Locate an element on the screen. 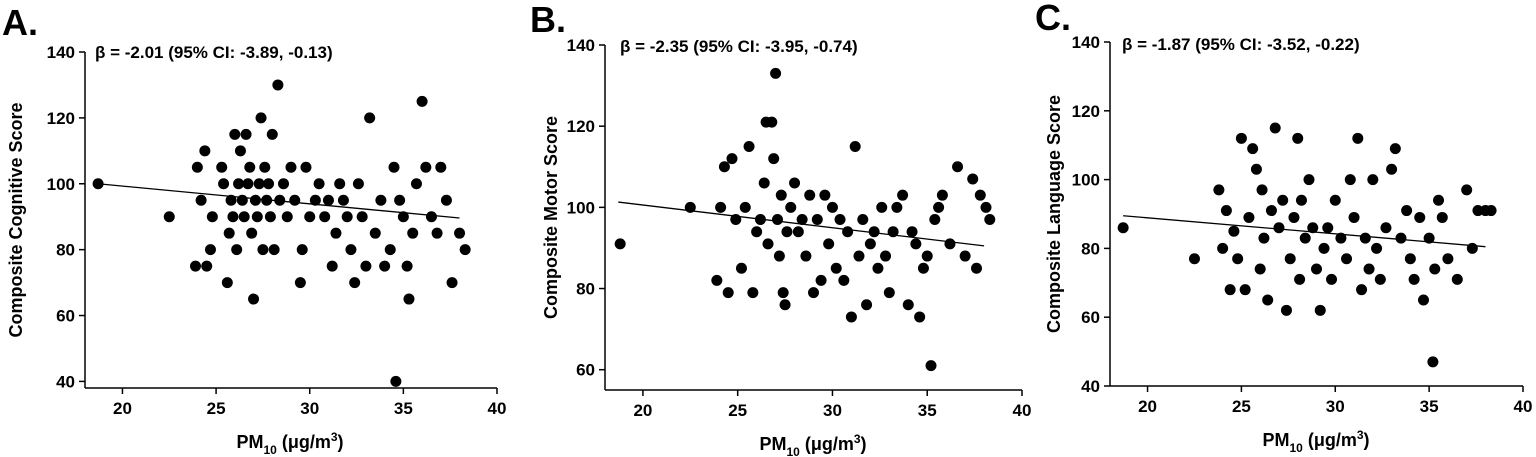 This screenshot has height=457, width=1536. beta-annotation: β = -2.35 (95% CI: -3.95, -0.74) is located at coordinates (739, 46).